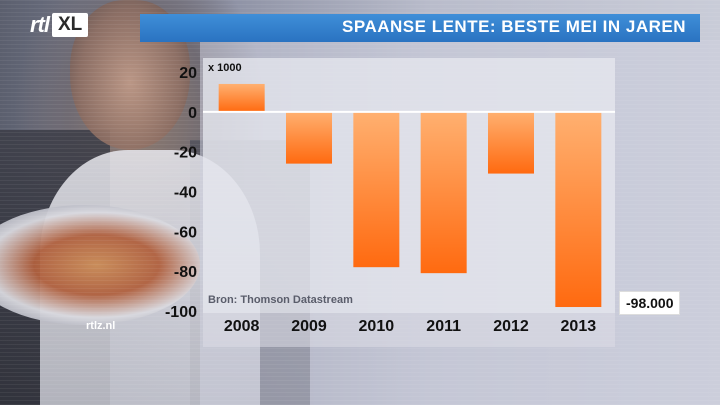 The height and width of the screenshot is (405, 720). I want to click on chart-title: SPAANSE LENTE: BESTE MEI IN JAREN, so click(514, 26).